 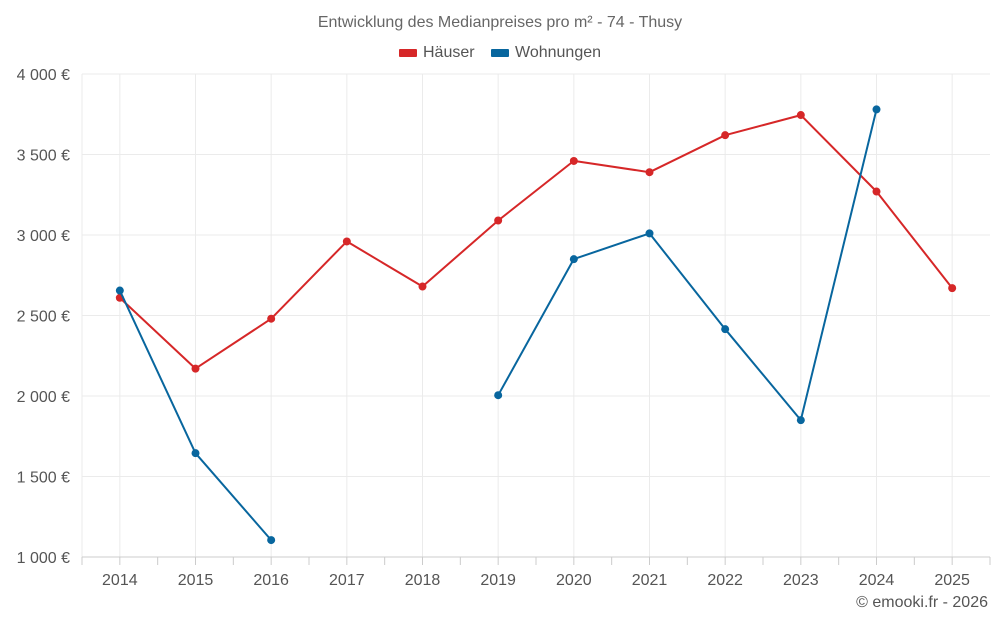 I want to click on x-tick-label: 2022, so click(x=725, y=580).